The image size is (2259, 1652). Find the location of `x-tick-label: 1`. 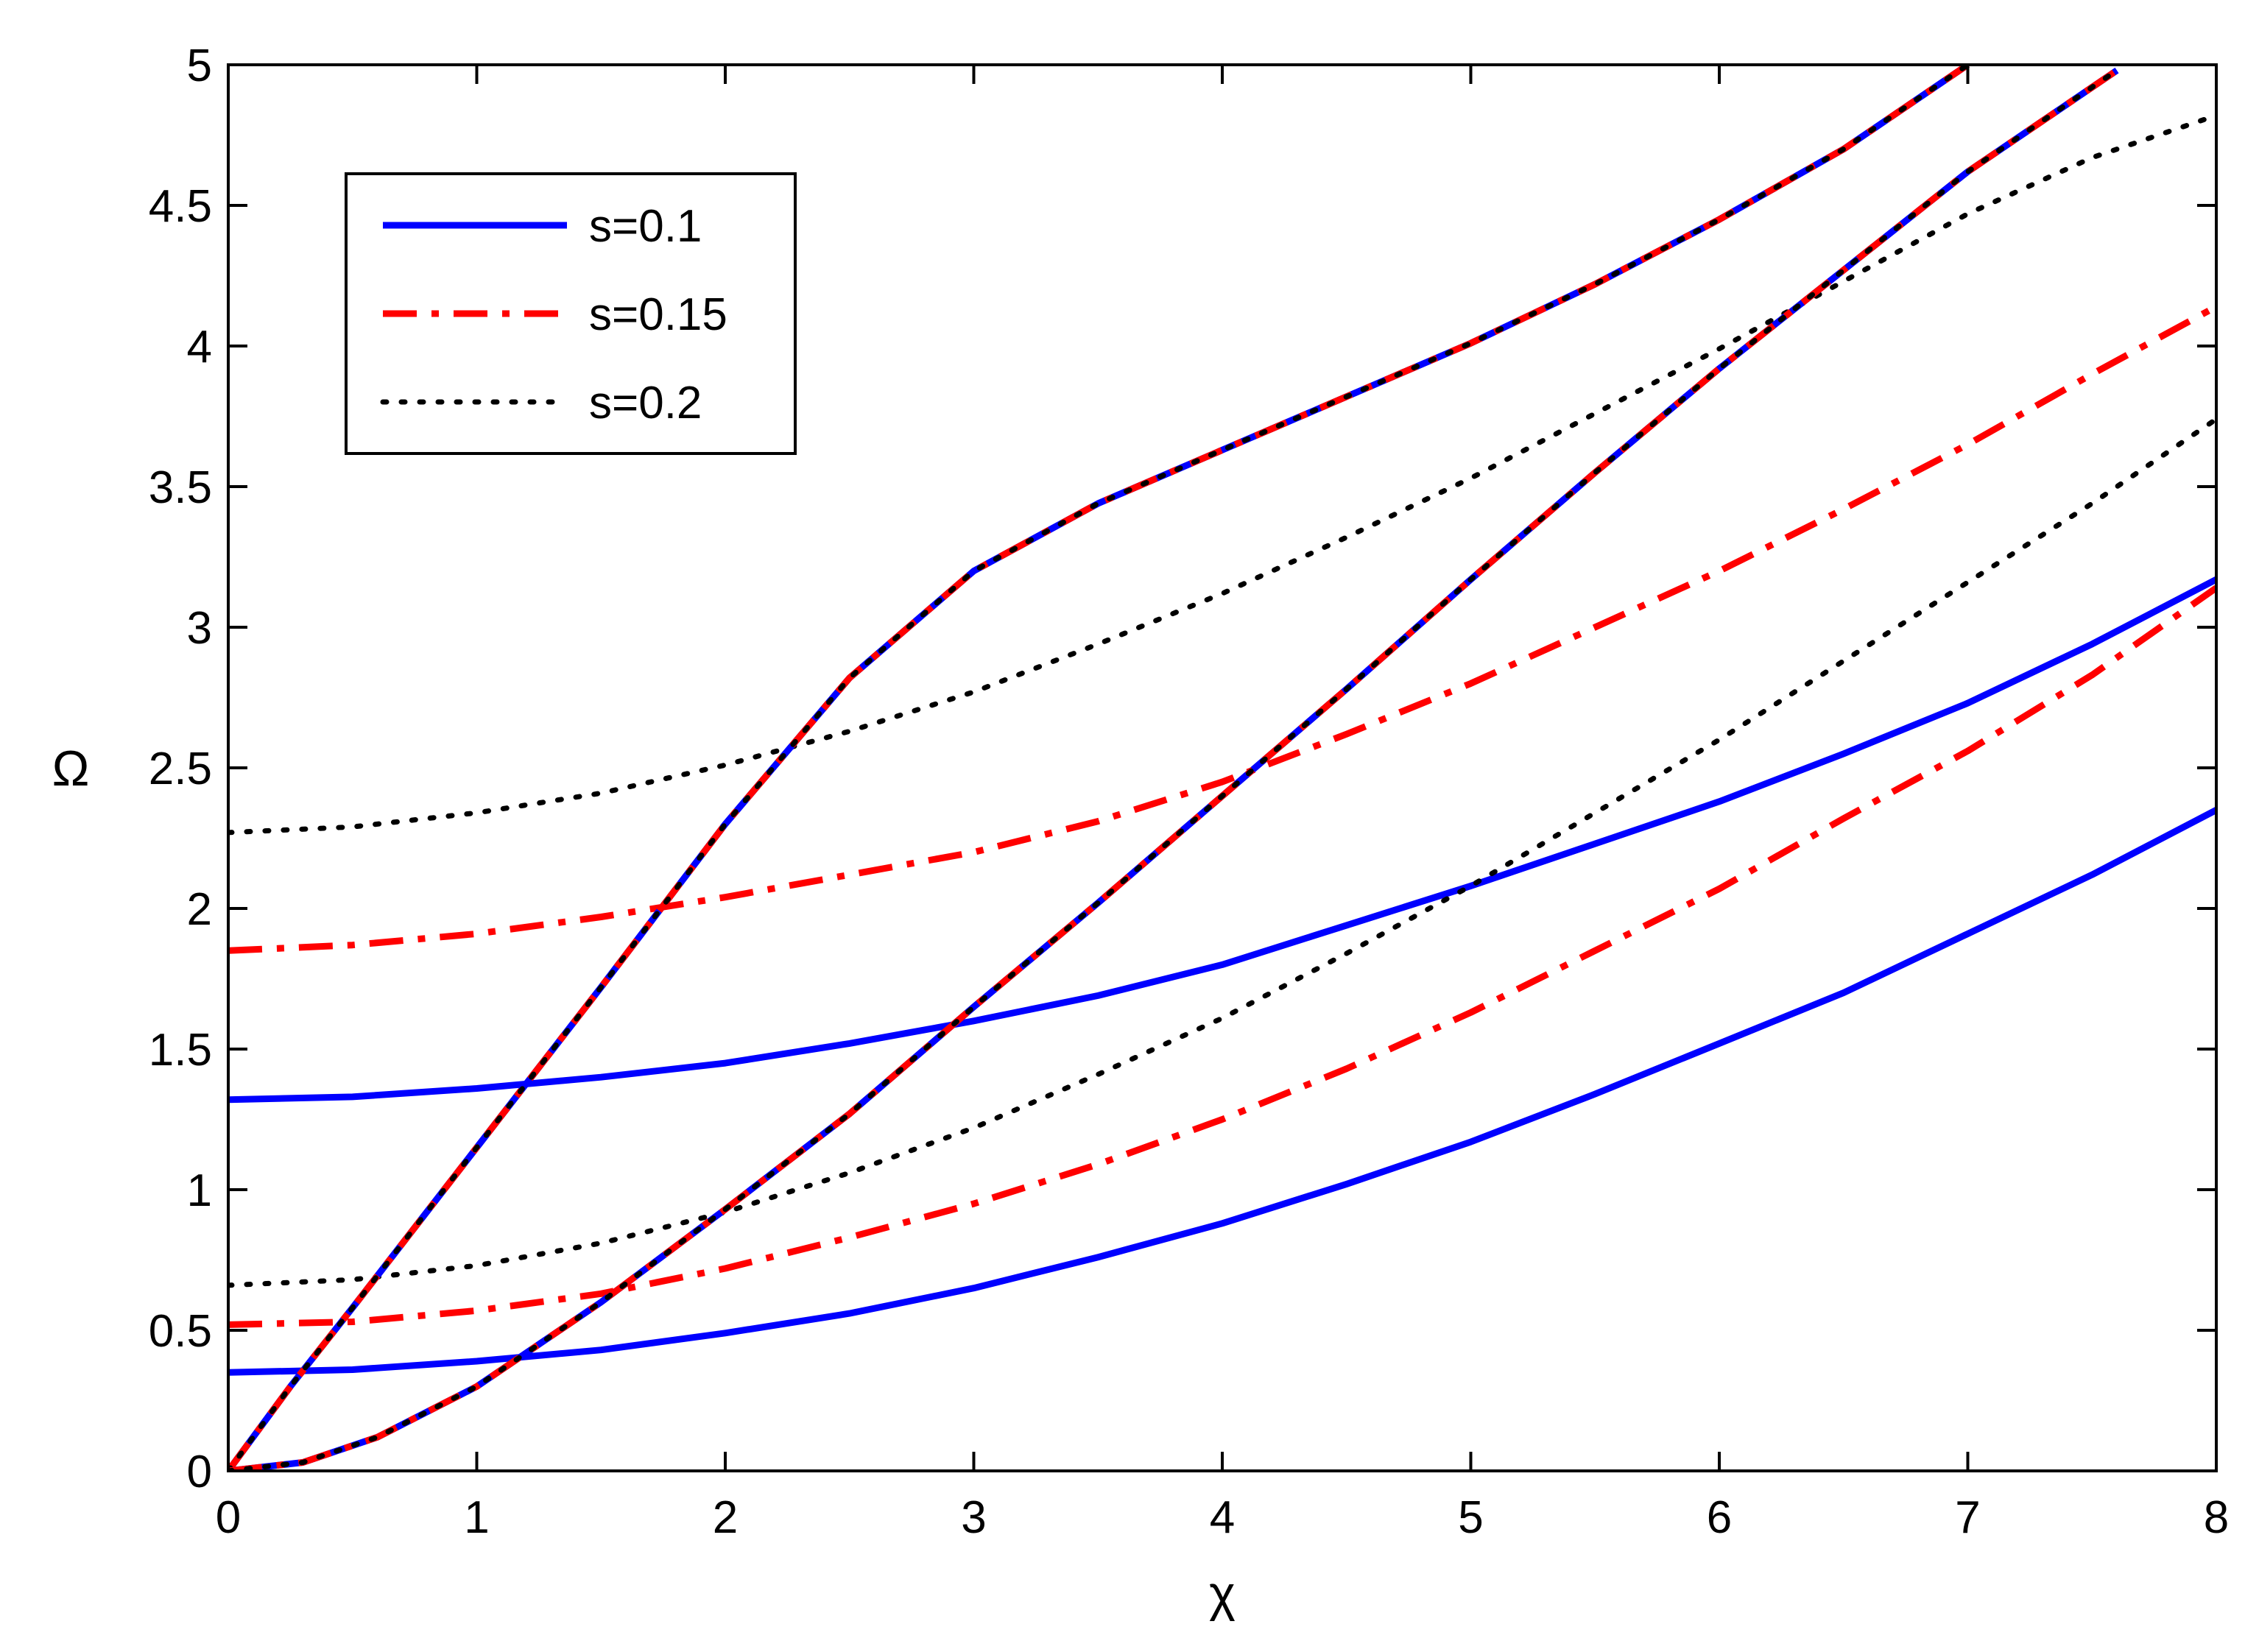

x-tick-label: 1 is located at coordinates (477, 1517).